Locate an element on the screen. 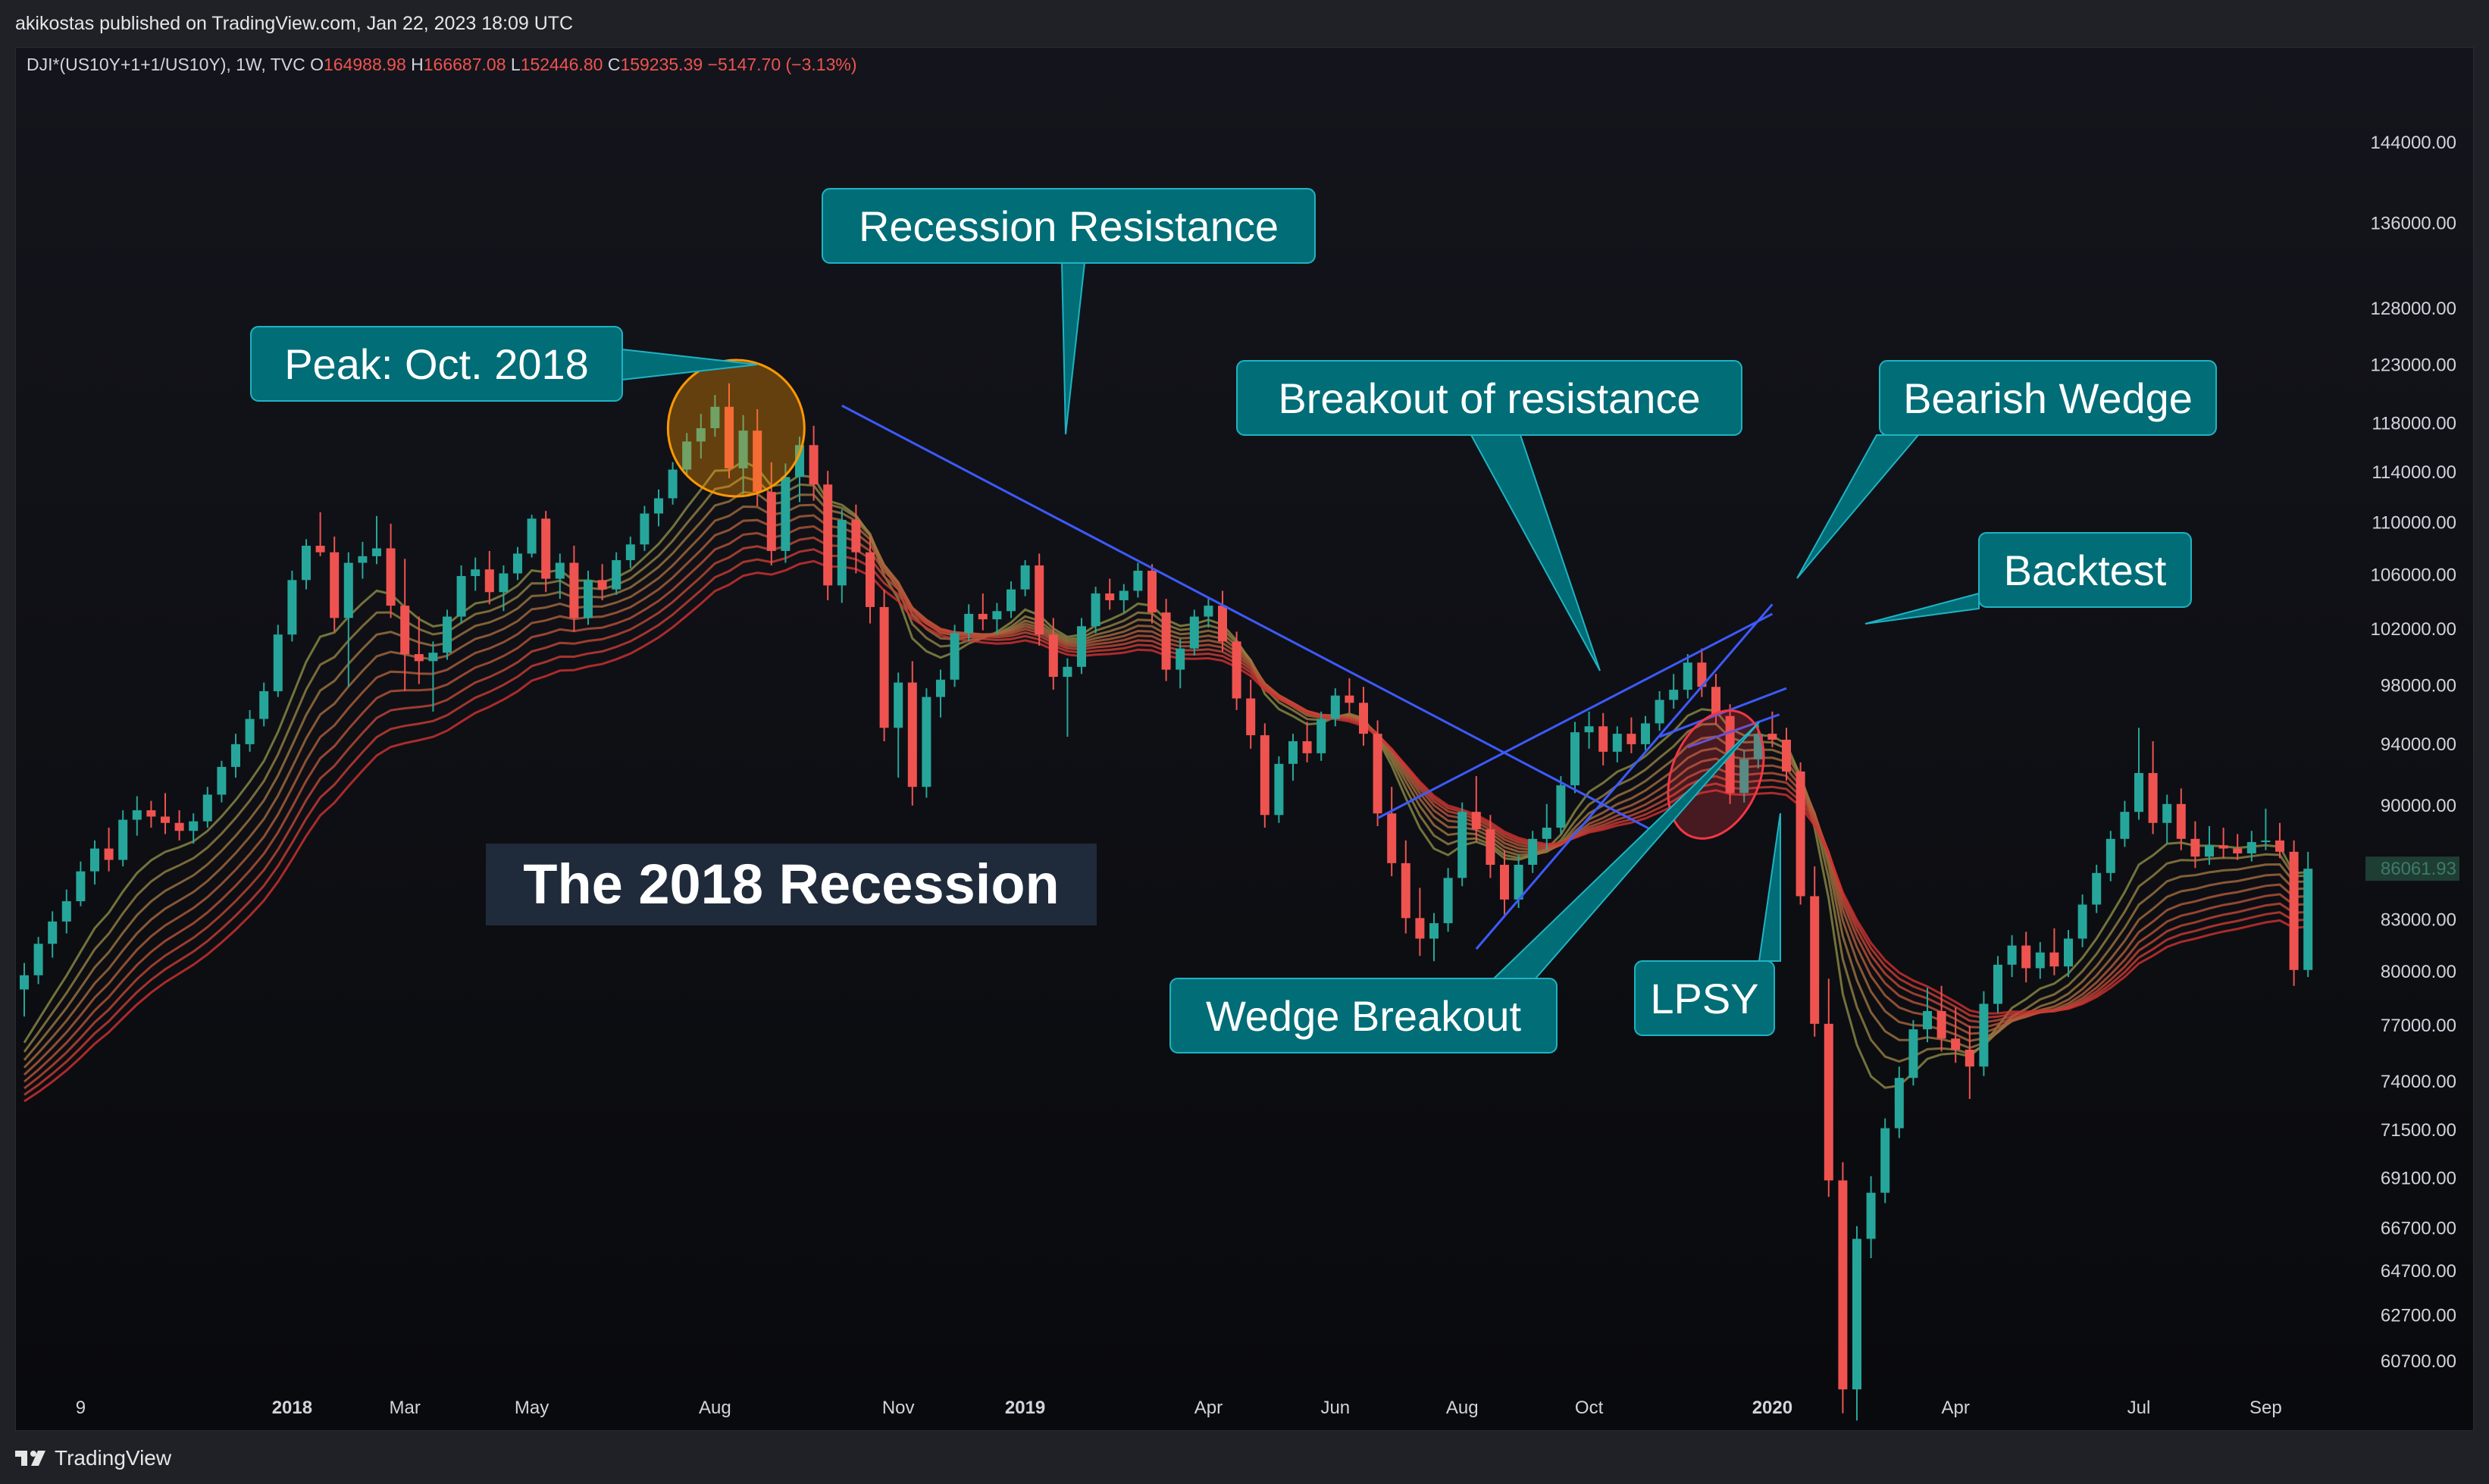  breakout-resistance-callout: Breakout of resistance is located at coordinates (1489, 516).